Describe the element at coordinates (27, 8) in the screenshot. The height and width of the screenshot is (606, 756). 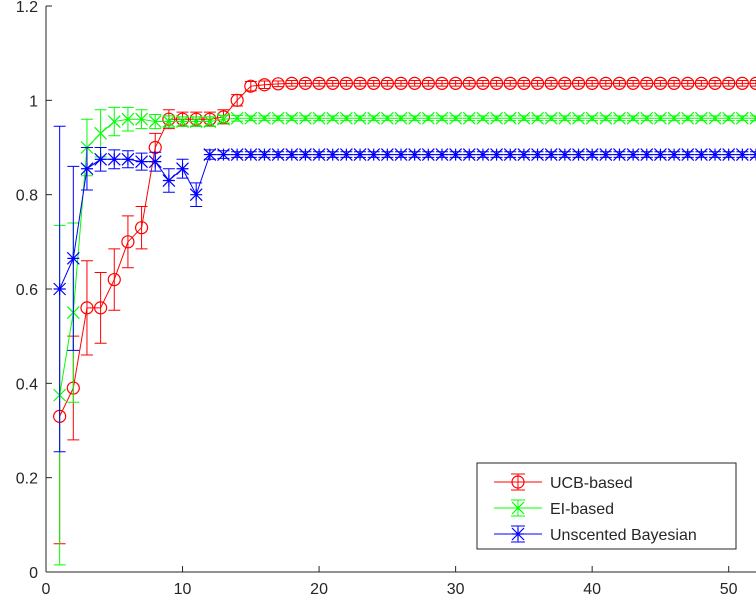
I see `y-tick-label: 1.2` at that location.